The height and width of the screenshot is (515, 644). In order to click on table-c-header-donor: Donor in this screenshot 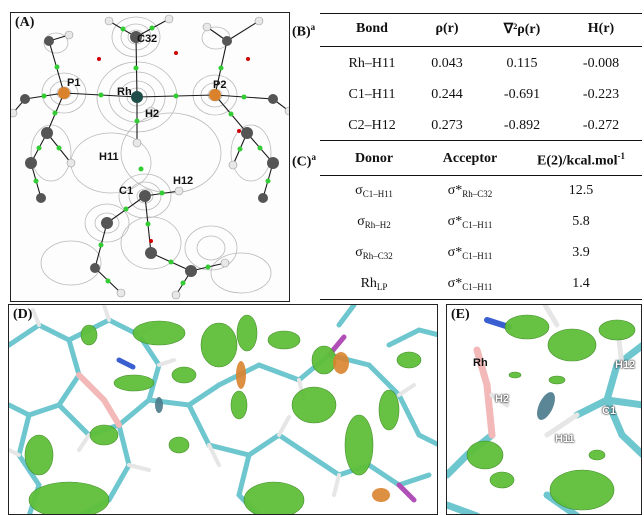, I will do `click(374, 158)`.